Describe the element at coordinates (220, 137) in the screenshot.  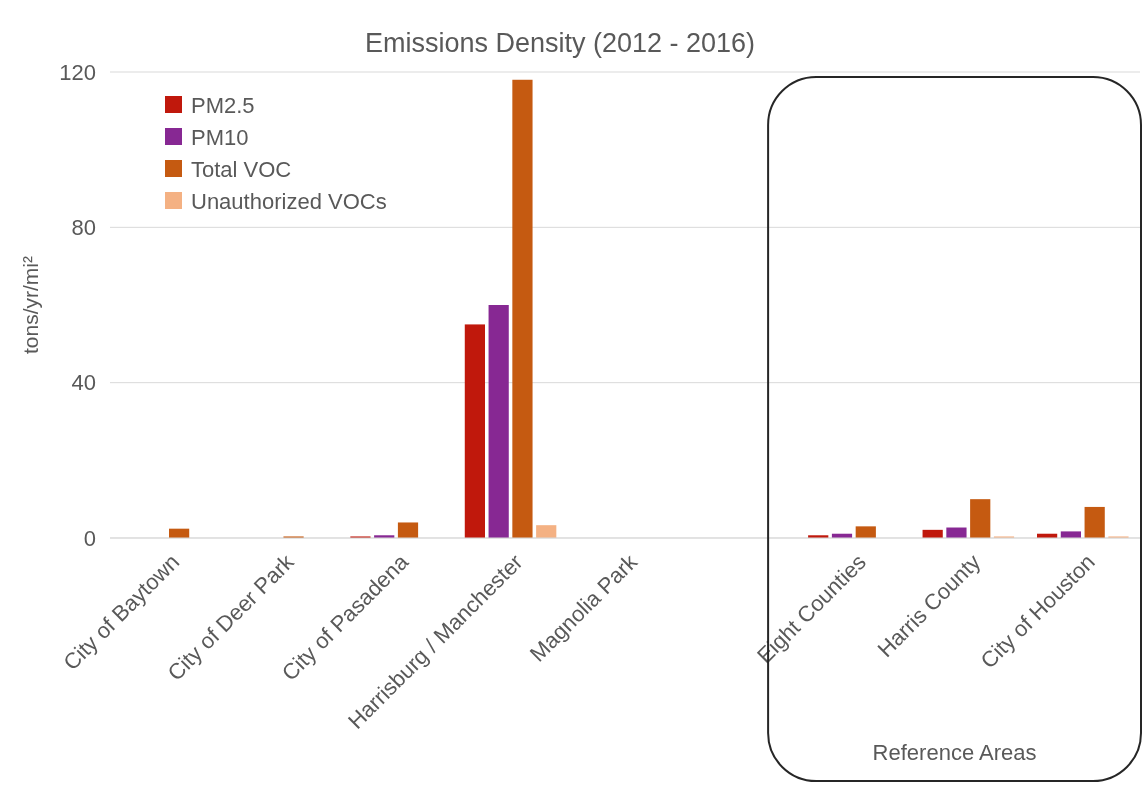
I see `legend-label: PM10` at that location.